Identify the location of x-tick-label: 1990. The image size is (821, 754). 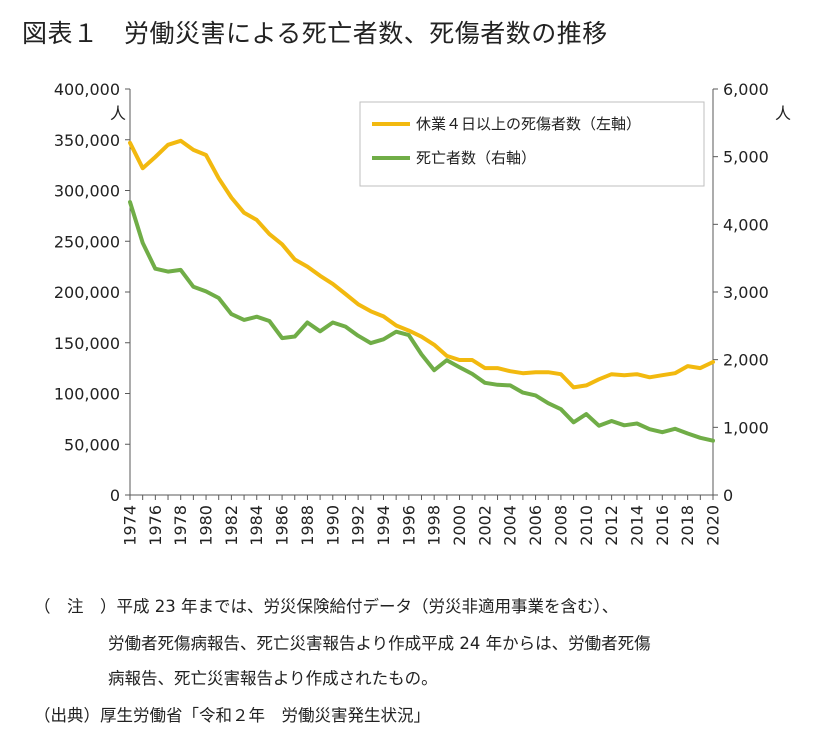
(332, 525).